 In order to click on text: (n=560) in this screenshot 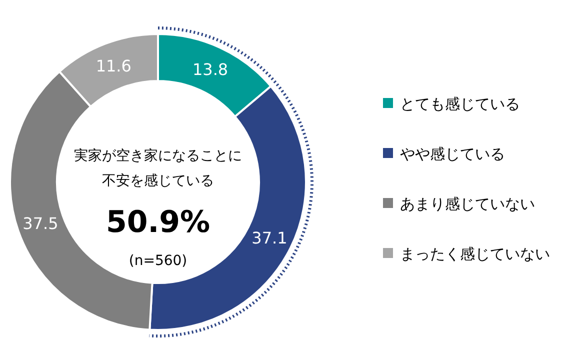, I will do `click(158, 261)`.